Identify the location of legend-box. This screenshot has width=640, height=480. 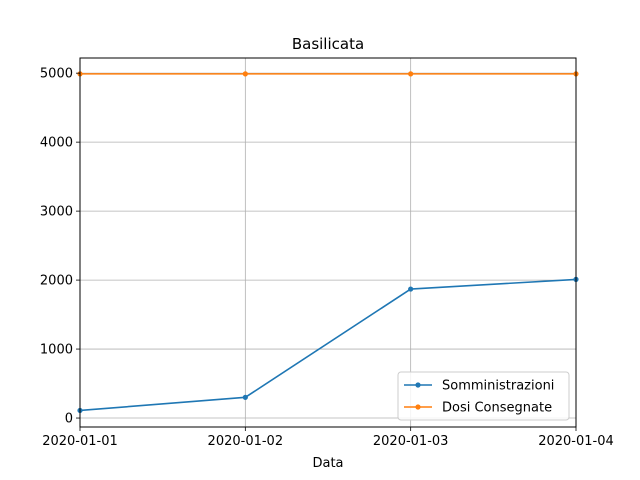
(483, 396).